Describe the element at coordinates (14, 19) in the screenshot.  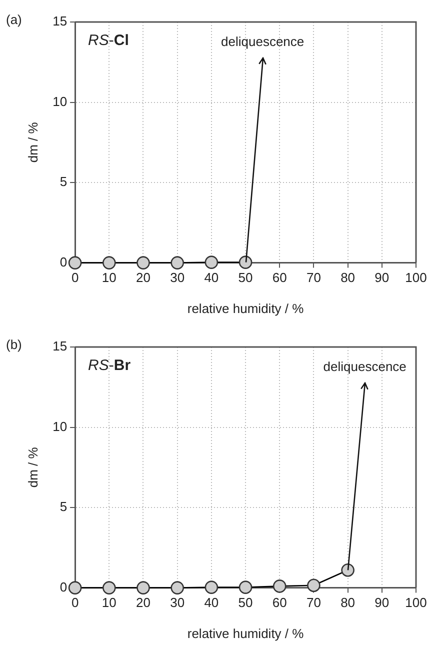
I see `chart-title: (a)` at that location.